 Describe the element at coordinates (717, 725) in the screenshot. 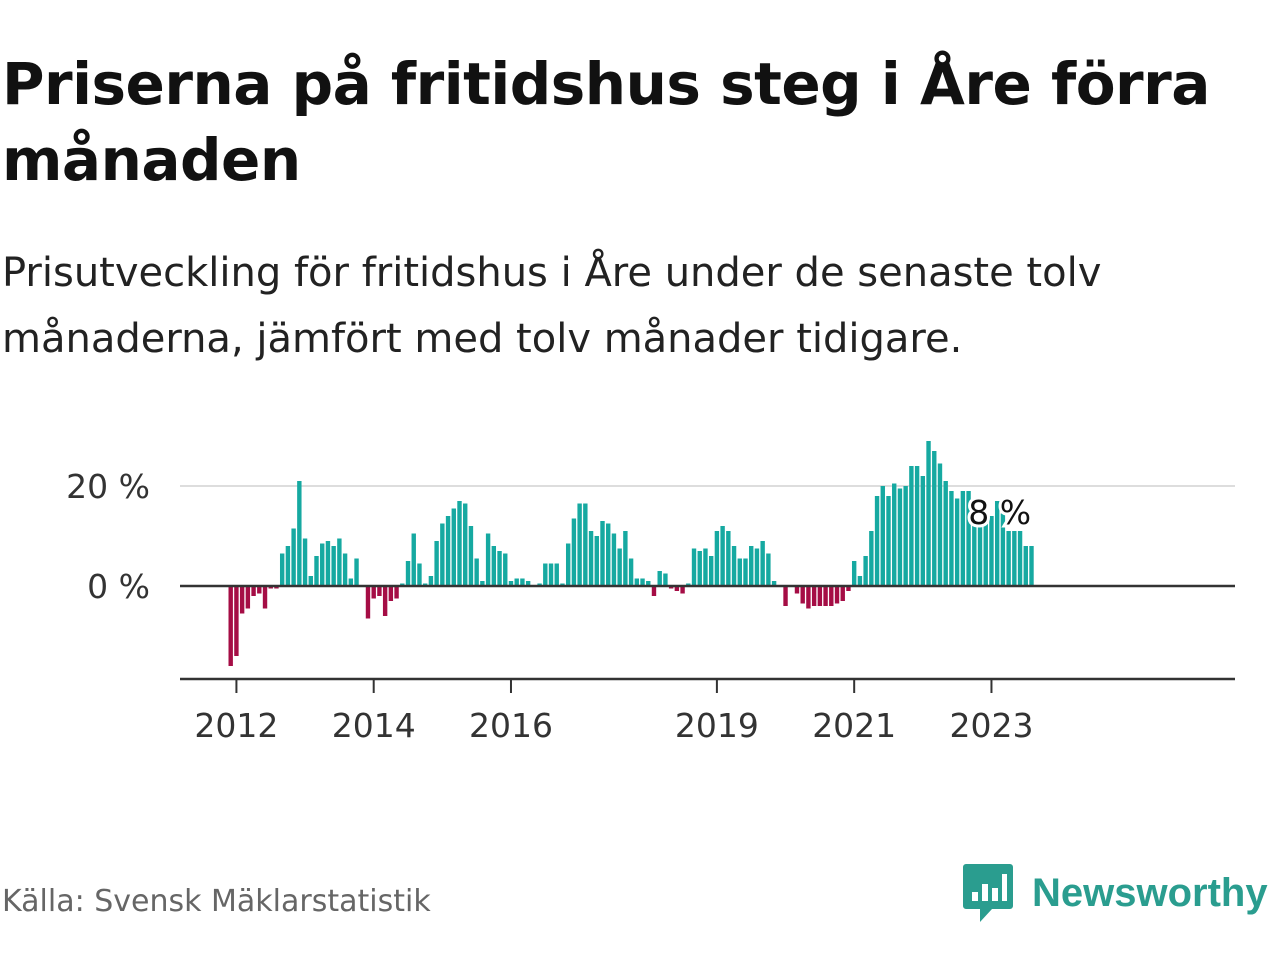

I see `x-tick-label: 2019` at that location.